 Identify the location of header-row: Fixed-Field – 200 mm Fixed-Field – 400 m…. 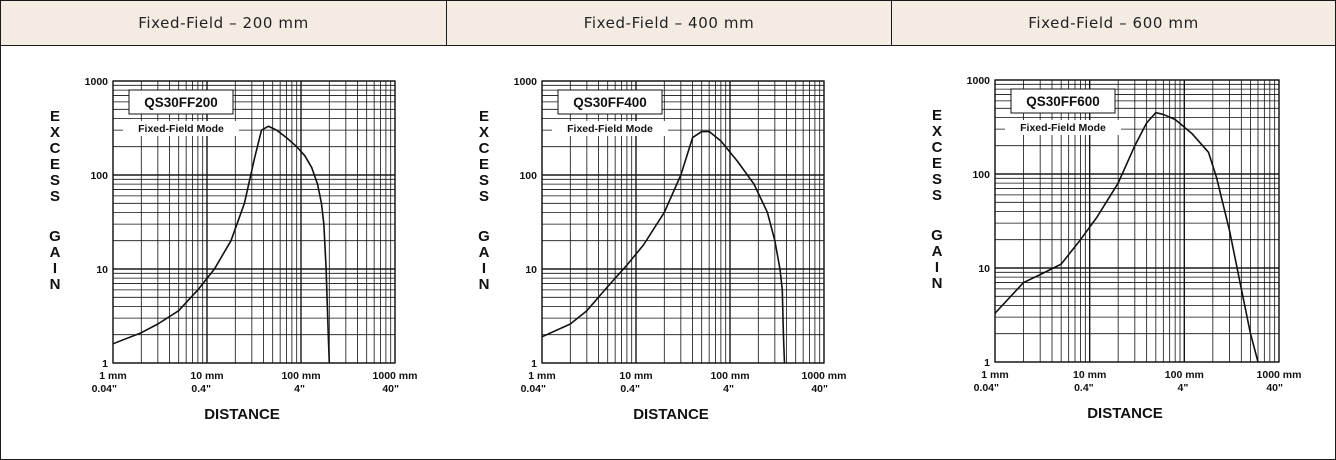
(668, 23).